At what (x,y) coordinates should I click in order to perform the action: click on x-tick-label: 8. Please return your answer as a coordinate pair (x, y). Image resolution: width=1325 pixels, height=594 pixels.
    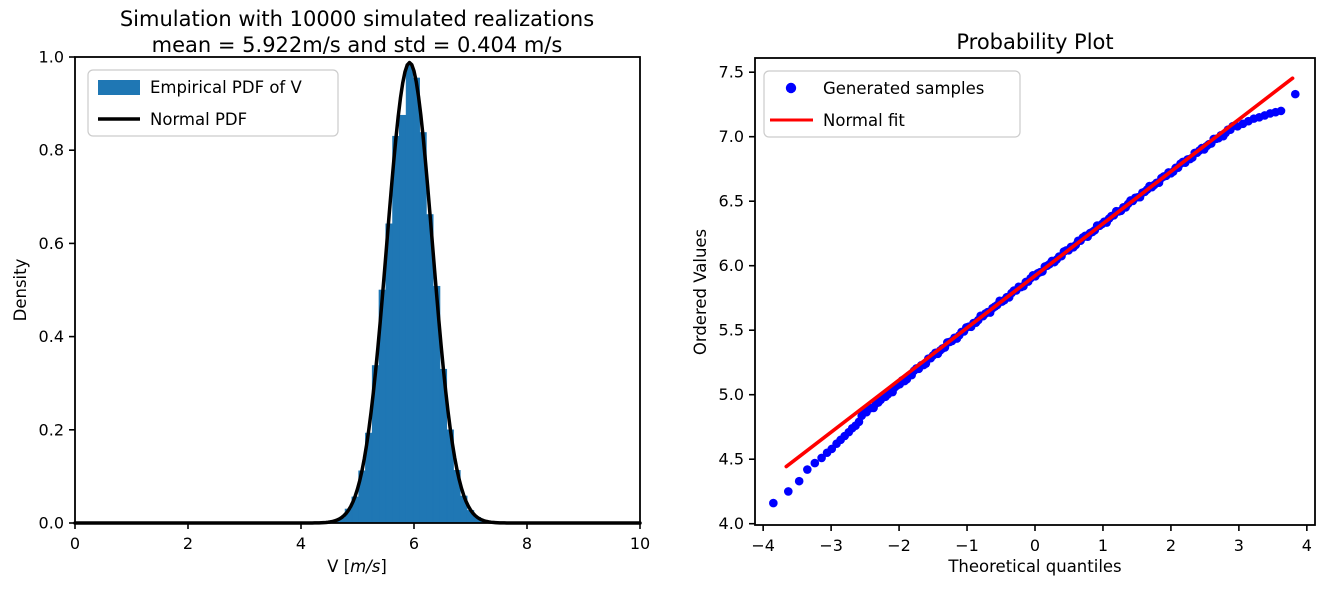
    Looking at the image, I should click on (527, 543).